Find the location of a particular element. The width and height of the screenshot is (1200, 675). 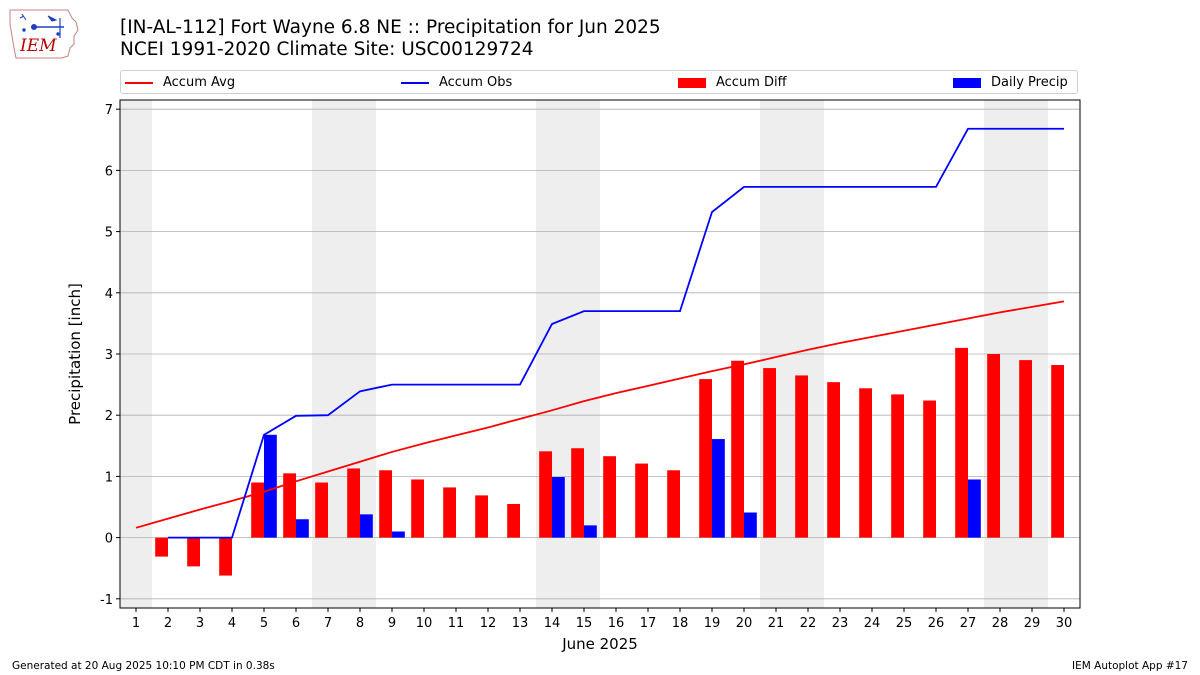

x-tick-label: 24 is located at coordinates (872, 623).